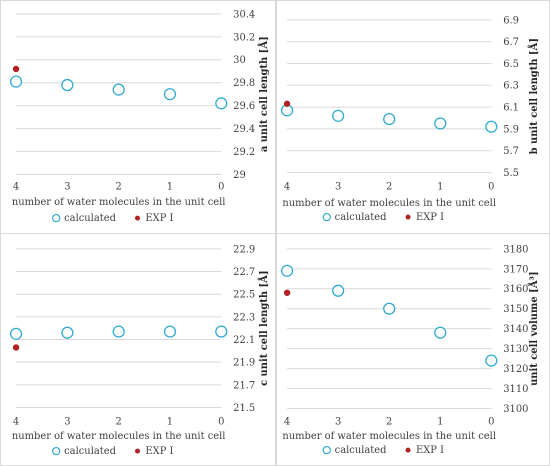  Describe the element at coordinates (264, 327) in the screenshot. I see `ylabel-c: c unit cell length [Å]` at that location.